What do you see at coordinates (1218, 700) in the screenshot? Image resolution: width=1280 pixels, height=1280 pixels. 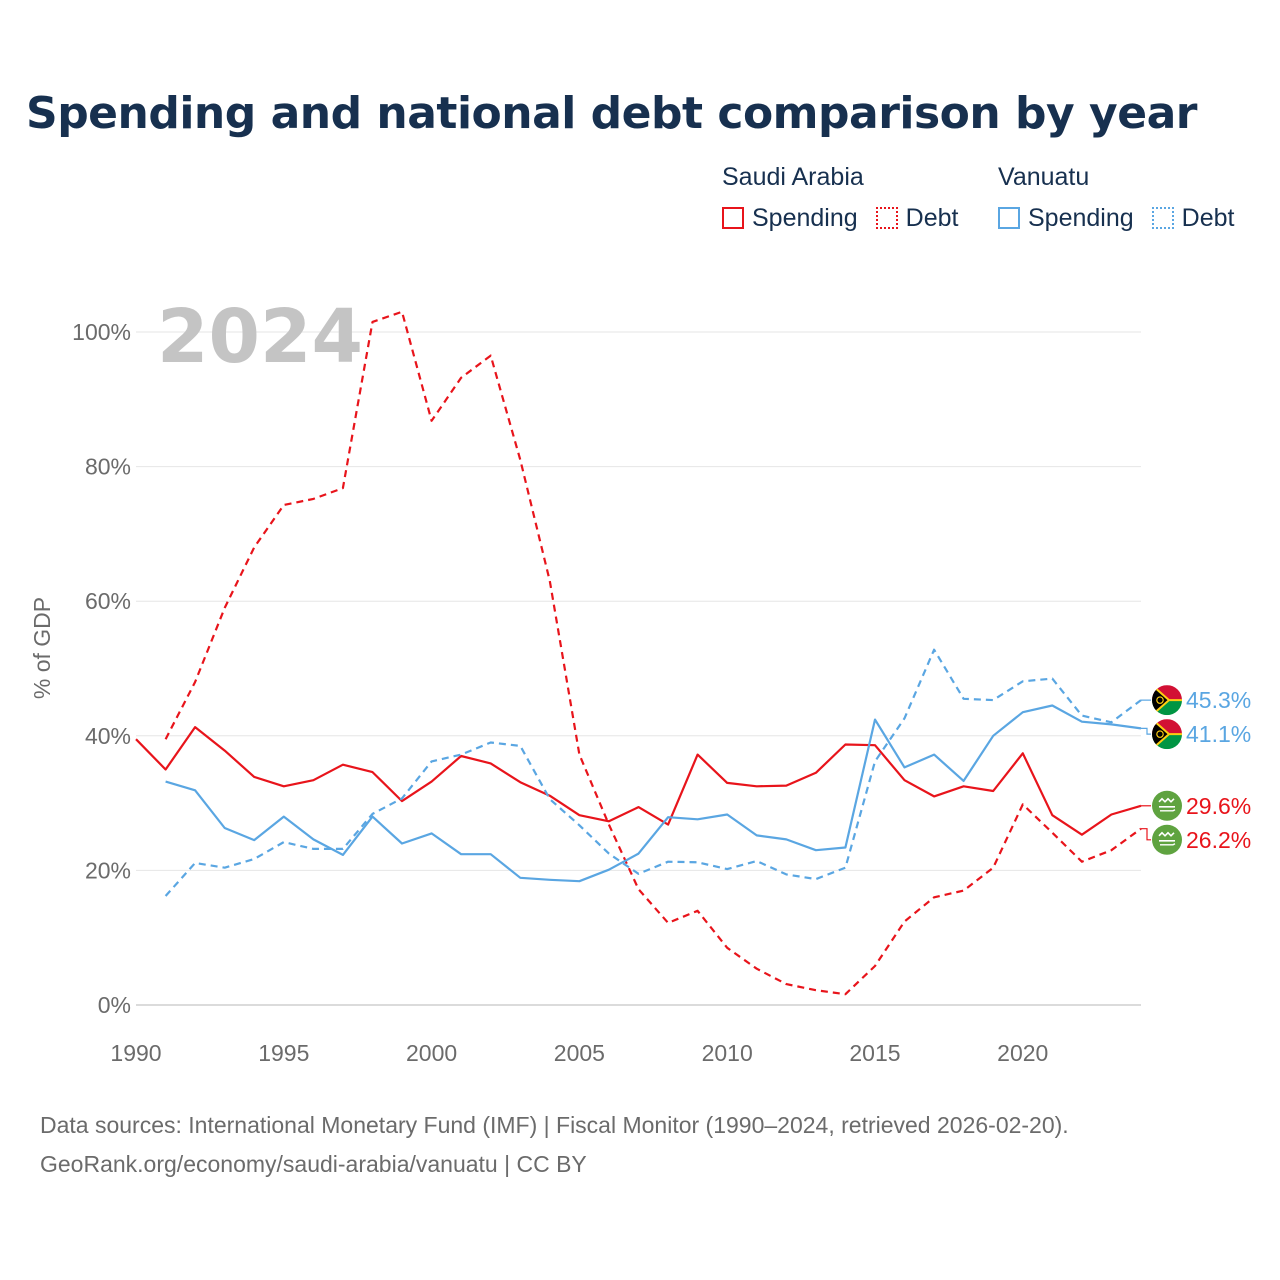 I see `end-value-label: 45.3%` at bounding box center [1218, 700].